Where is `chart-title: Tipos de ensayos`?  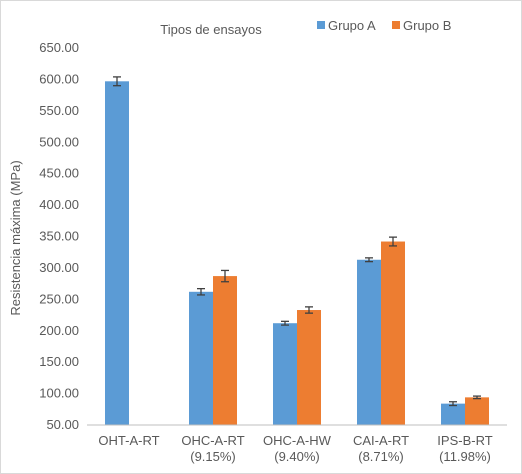
chart-title: Tipos de ensayos is located at coordinates (211, 29).